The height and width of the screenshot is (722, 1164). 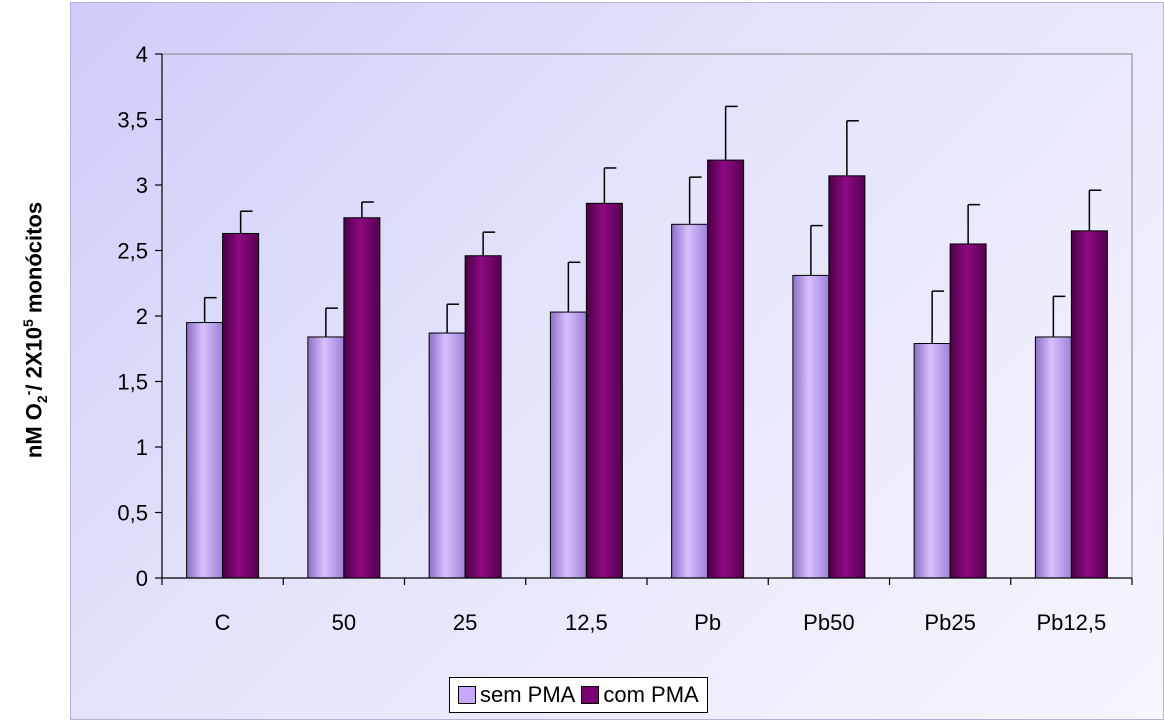 I want to click on y-tick-label-2: 1, so click(x=142, y=447).